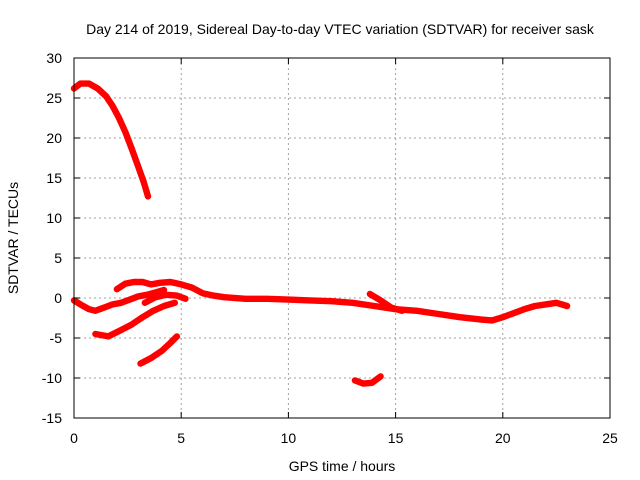 Image resolution: width=640 pixels, height=480 pixels. What do you see at coordinates (58, 298) in the screenshot?
I see `y-tick-label: 0` at bounding box center [58, 298].